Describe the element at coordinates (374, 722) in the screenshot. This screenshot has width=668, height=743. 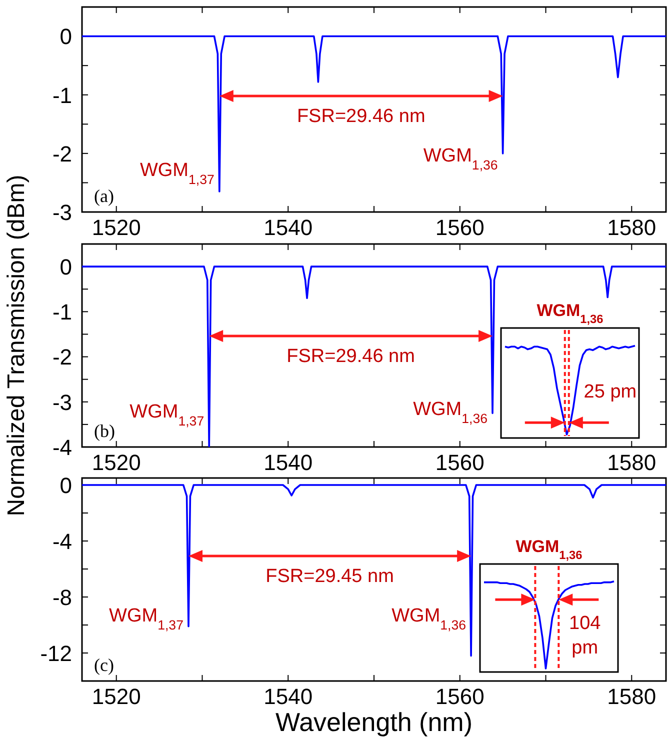
I see `x-axis-title: Wavelength (nm)` at that location.